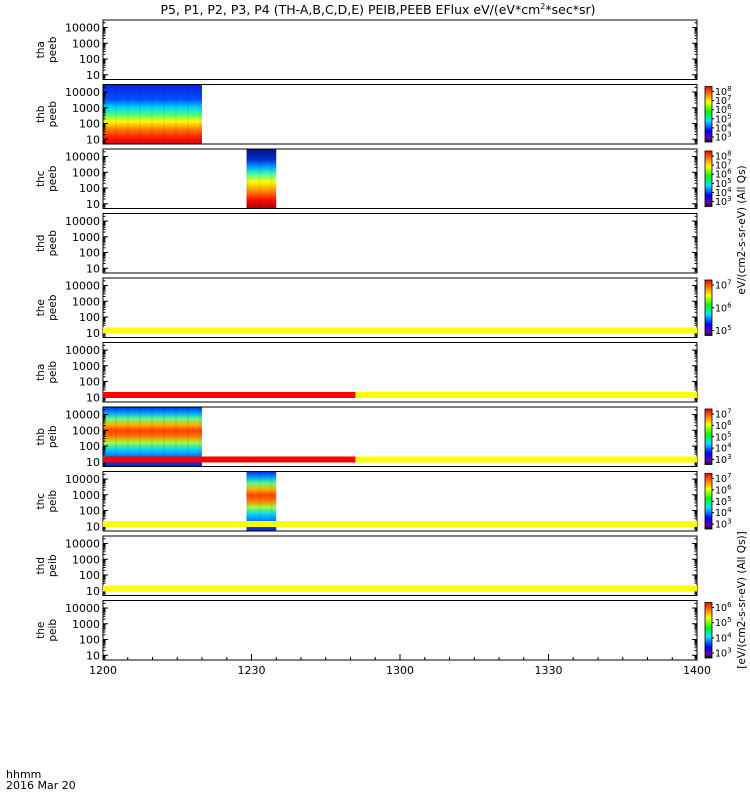 This screenshot has height=800, width=750. I want to click on colorbar-the-peib: 10⁶ 10⁵ 10⁴ 10³, so click(718, 630).